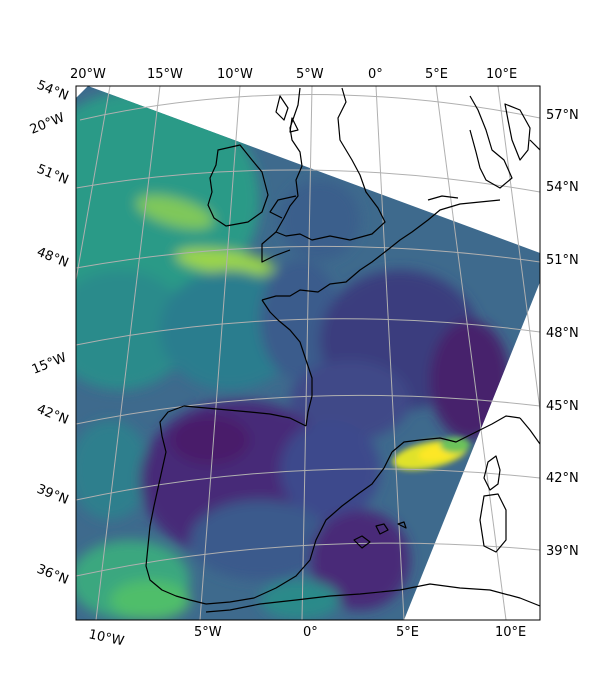 This screenshot has height=700, width=600. I want to click on left-label-15w: 15°W, so click(49, 363).